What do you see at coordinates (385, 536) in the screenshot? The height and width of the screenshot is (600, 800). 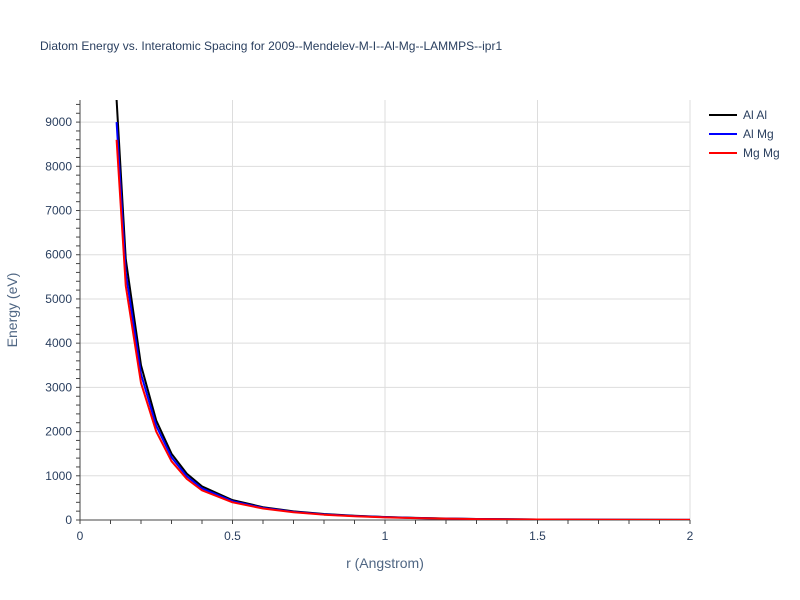 I see `x-tick-label: 1` at bounding box center [385, 536].